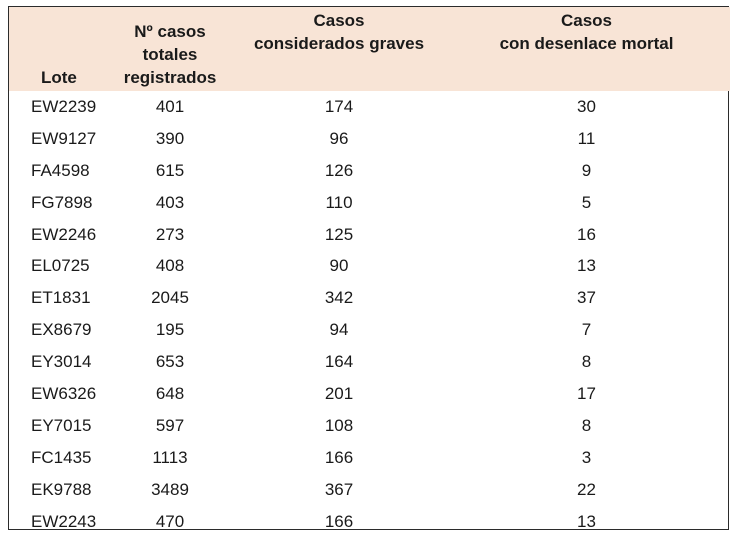  Describe the element at coordinates (369, 203) in the screenshot. I see `table-row: FG7898 403 110 5` at that location.